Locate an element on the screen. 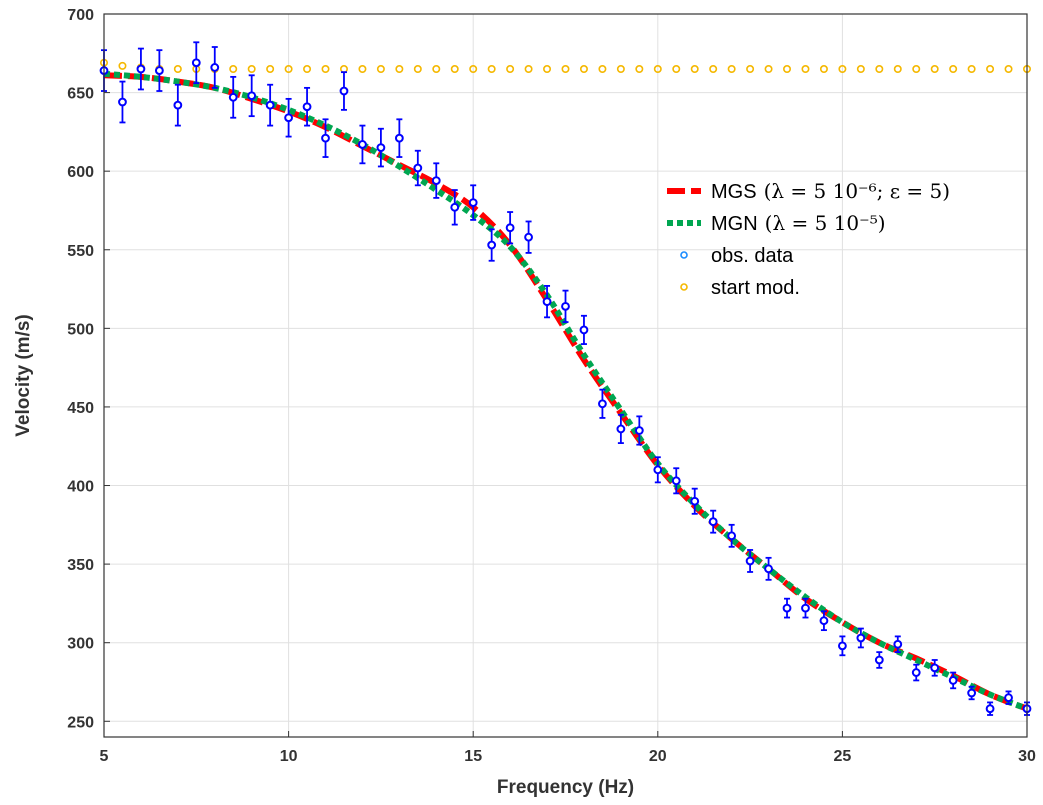  start-model-series is located at coordinates (565, 66).